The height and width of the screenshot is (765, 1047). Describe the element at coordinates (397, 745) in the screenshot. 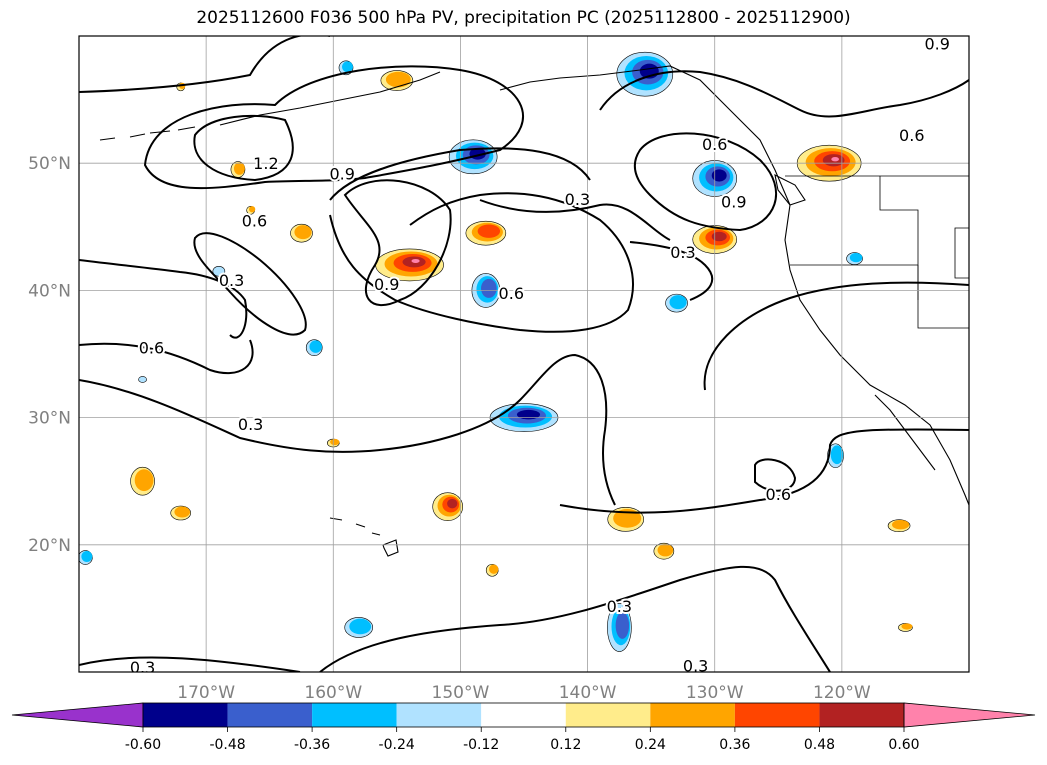

I see `colorbar-tick-label: -0.24` at that location.